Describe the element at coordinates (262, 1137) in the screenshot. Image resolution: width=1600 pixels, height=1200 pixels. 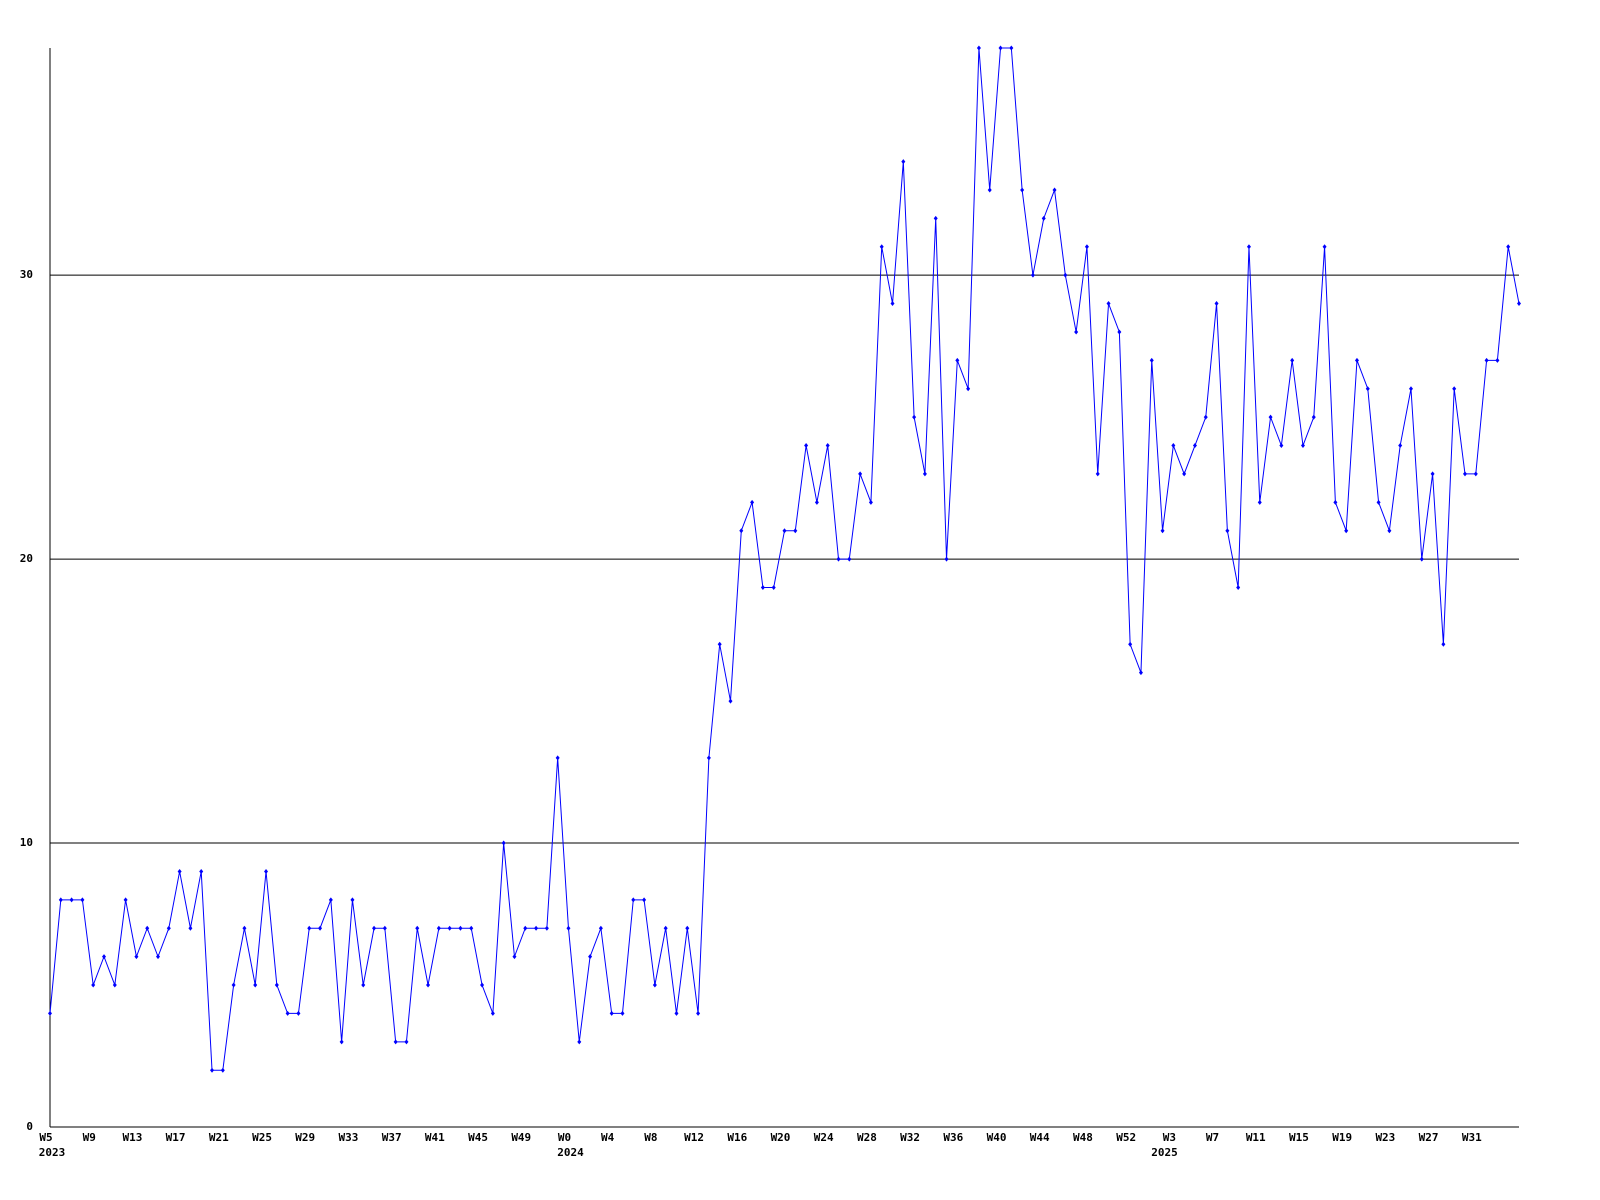
I see `x-tick-label: W25` at that location.